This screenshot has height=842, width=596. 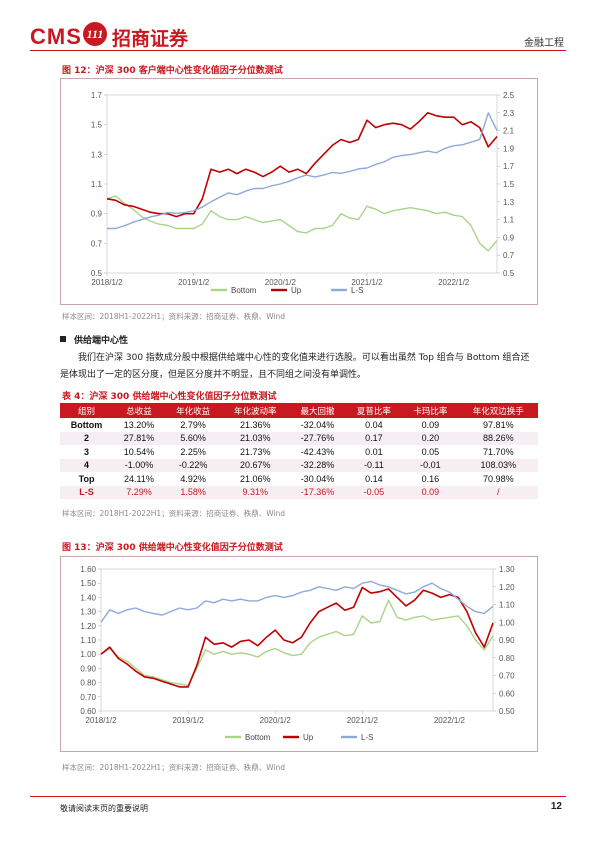 I want to click on table-cell: 5.60%, so click(x=193, y=438).